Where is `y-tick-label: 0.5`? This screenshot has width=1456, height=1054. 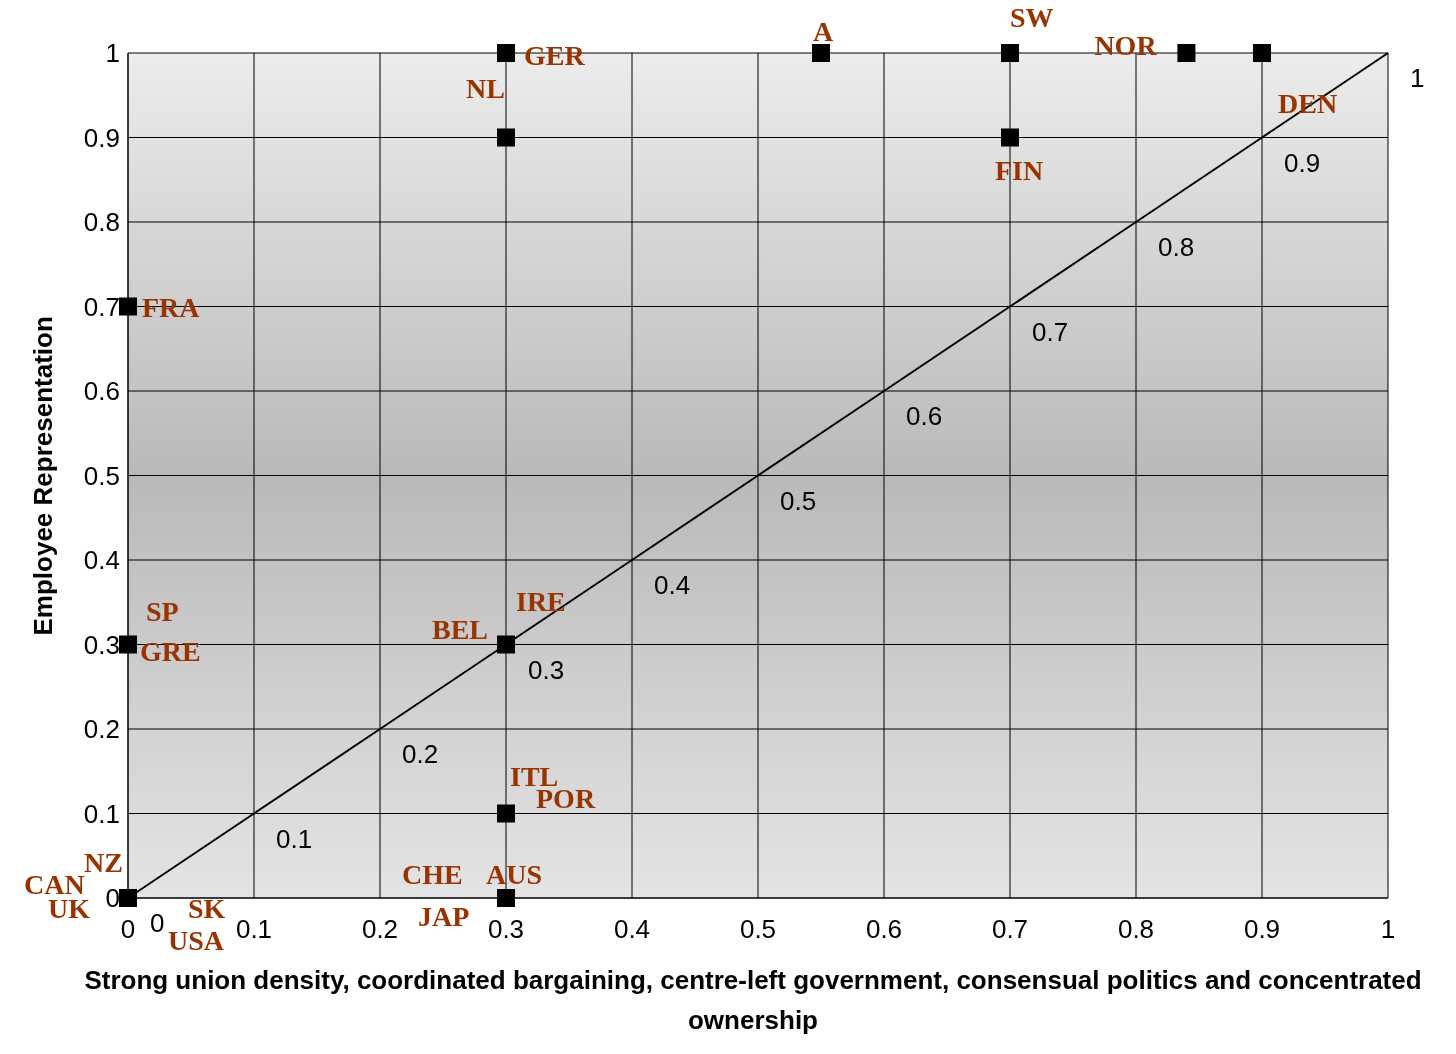 y-tick-label: 0.5 is located at coordinates (101, 475).